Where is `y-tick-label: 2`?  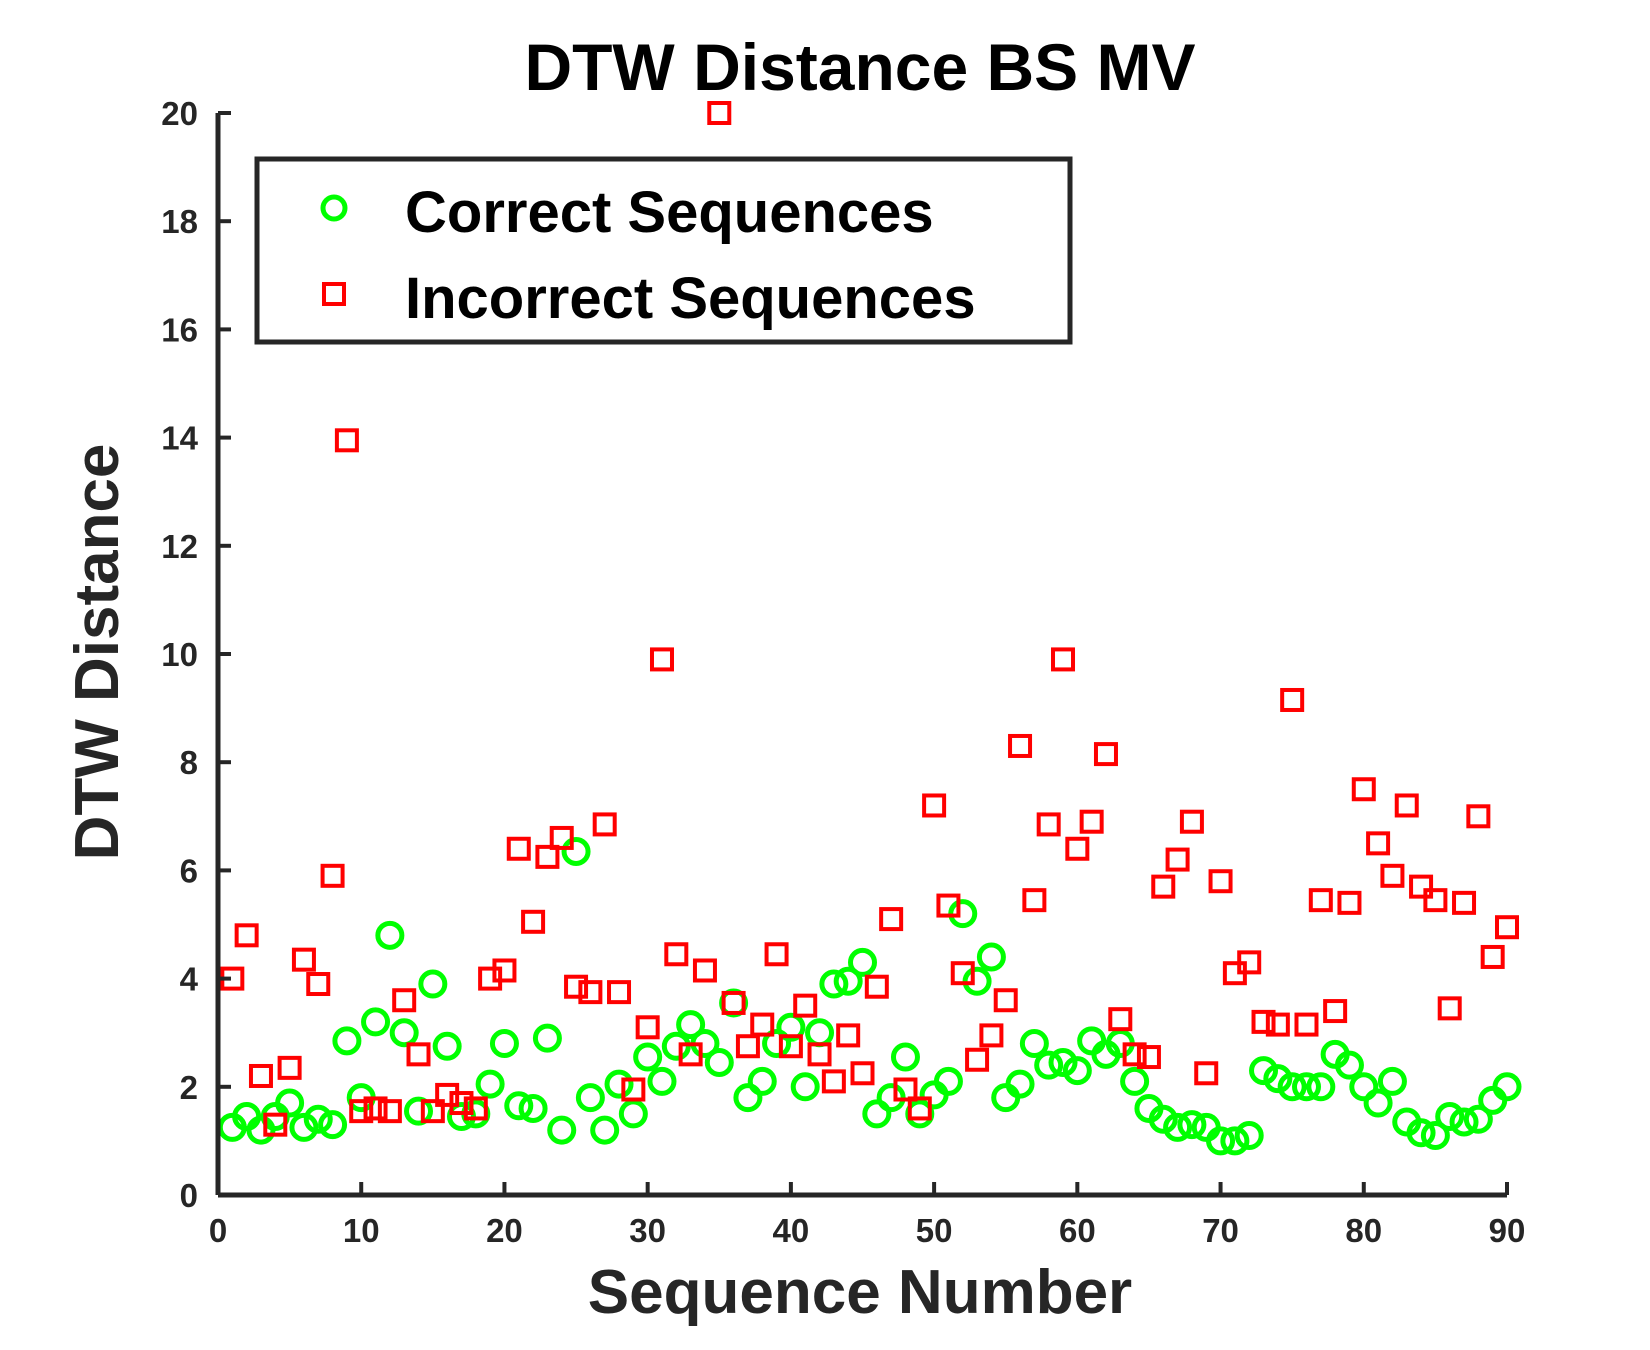
y-tick-label: 2 is located at coordinates (189, 1087).